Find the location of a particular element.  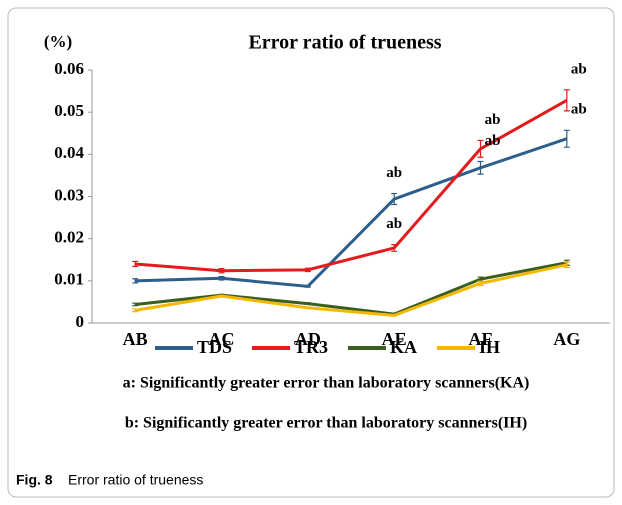

x-tick-label: AG is located at coordinates (566, 339).